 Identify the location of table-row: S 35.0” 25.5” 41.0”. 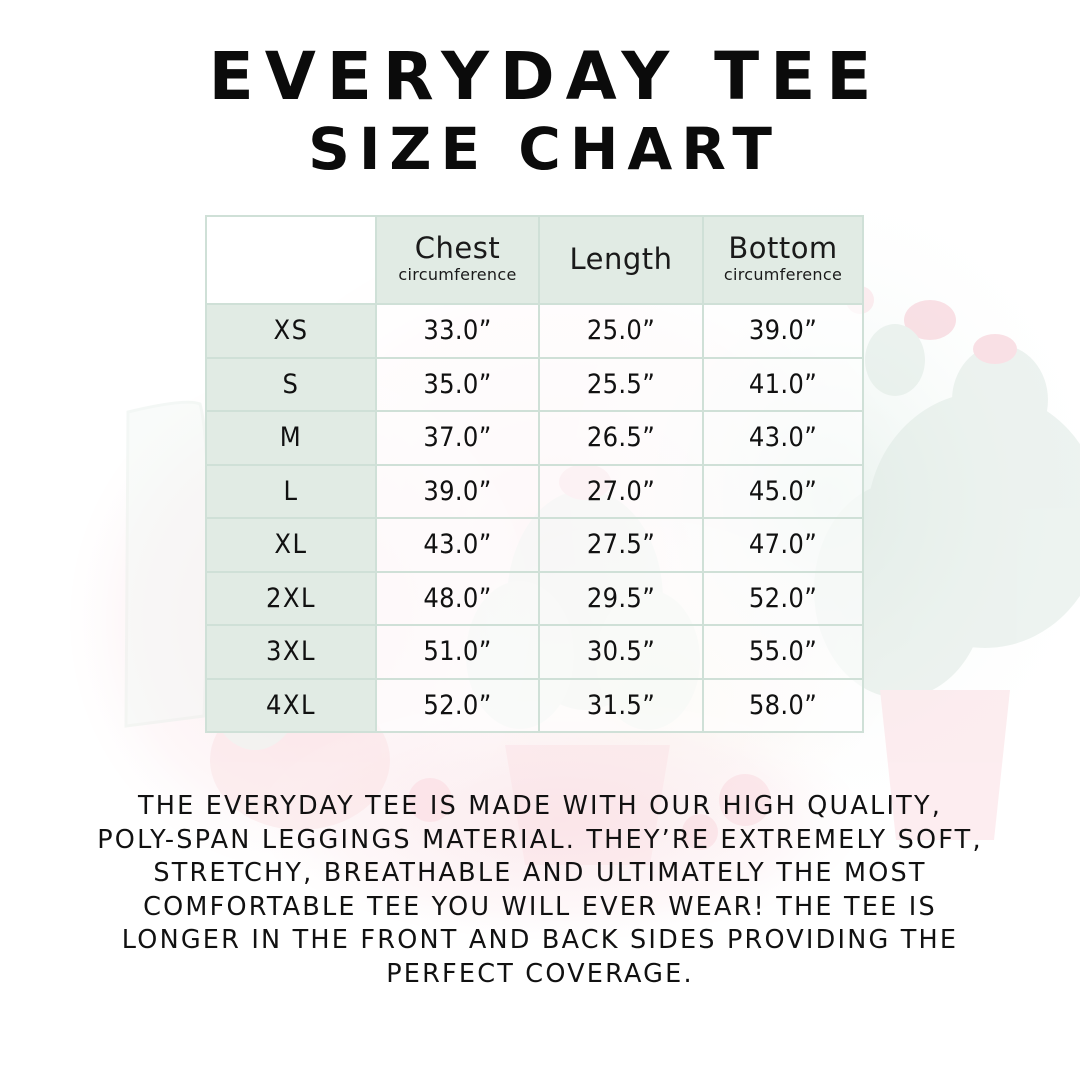
(534, 384).